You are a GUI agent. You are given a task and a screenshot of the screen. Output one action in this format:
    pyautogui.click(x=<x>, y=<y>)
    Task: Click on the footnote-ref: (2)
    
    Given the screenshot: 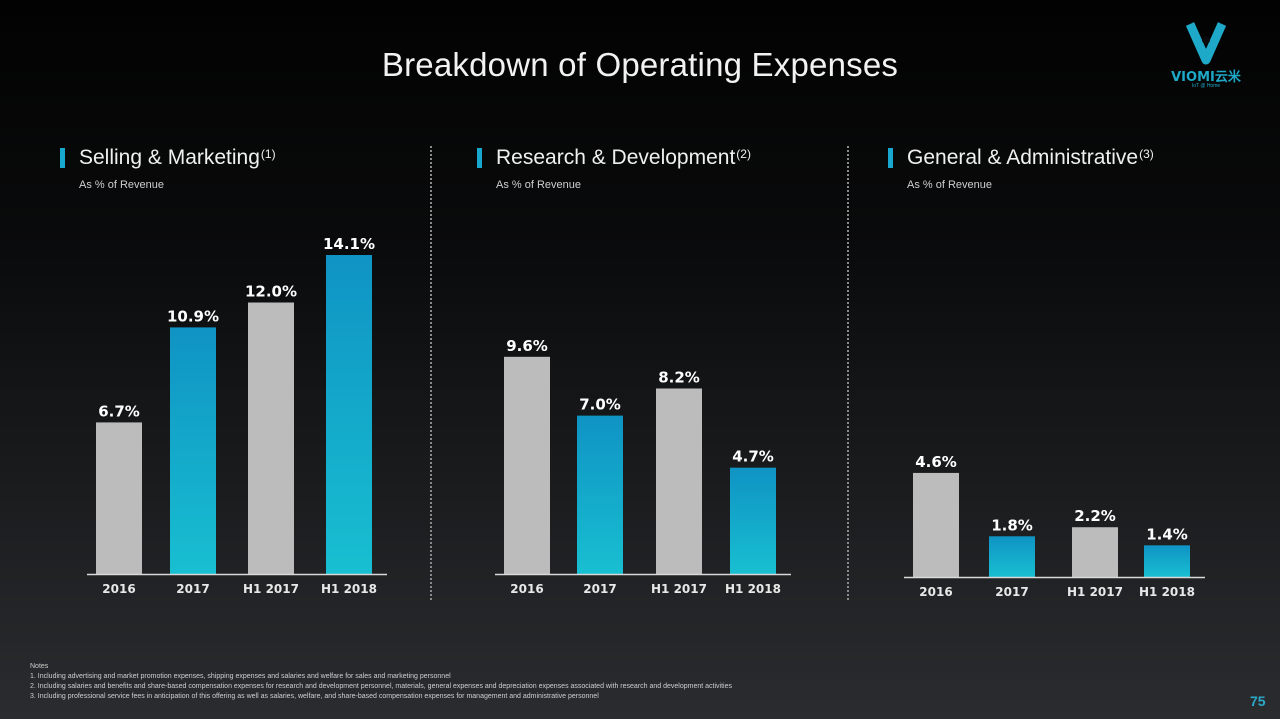 What is the action you would take?
    pyautogui.click(x=743, y=154)
    